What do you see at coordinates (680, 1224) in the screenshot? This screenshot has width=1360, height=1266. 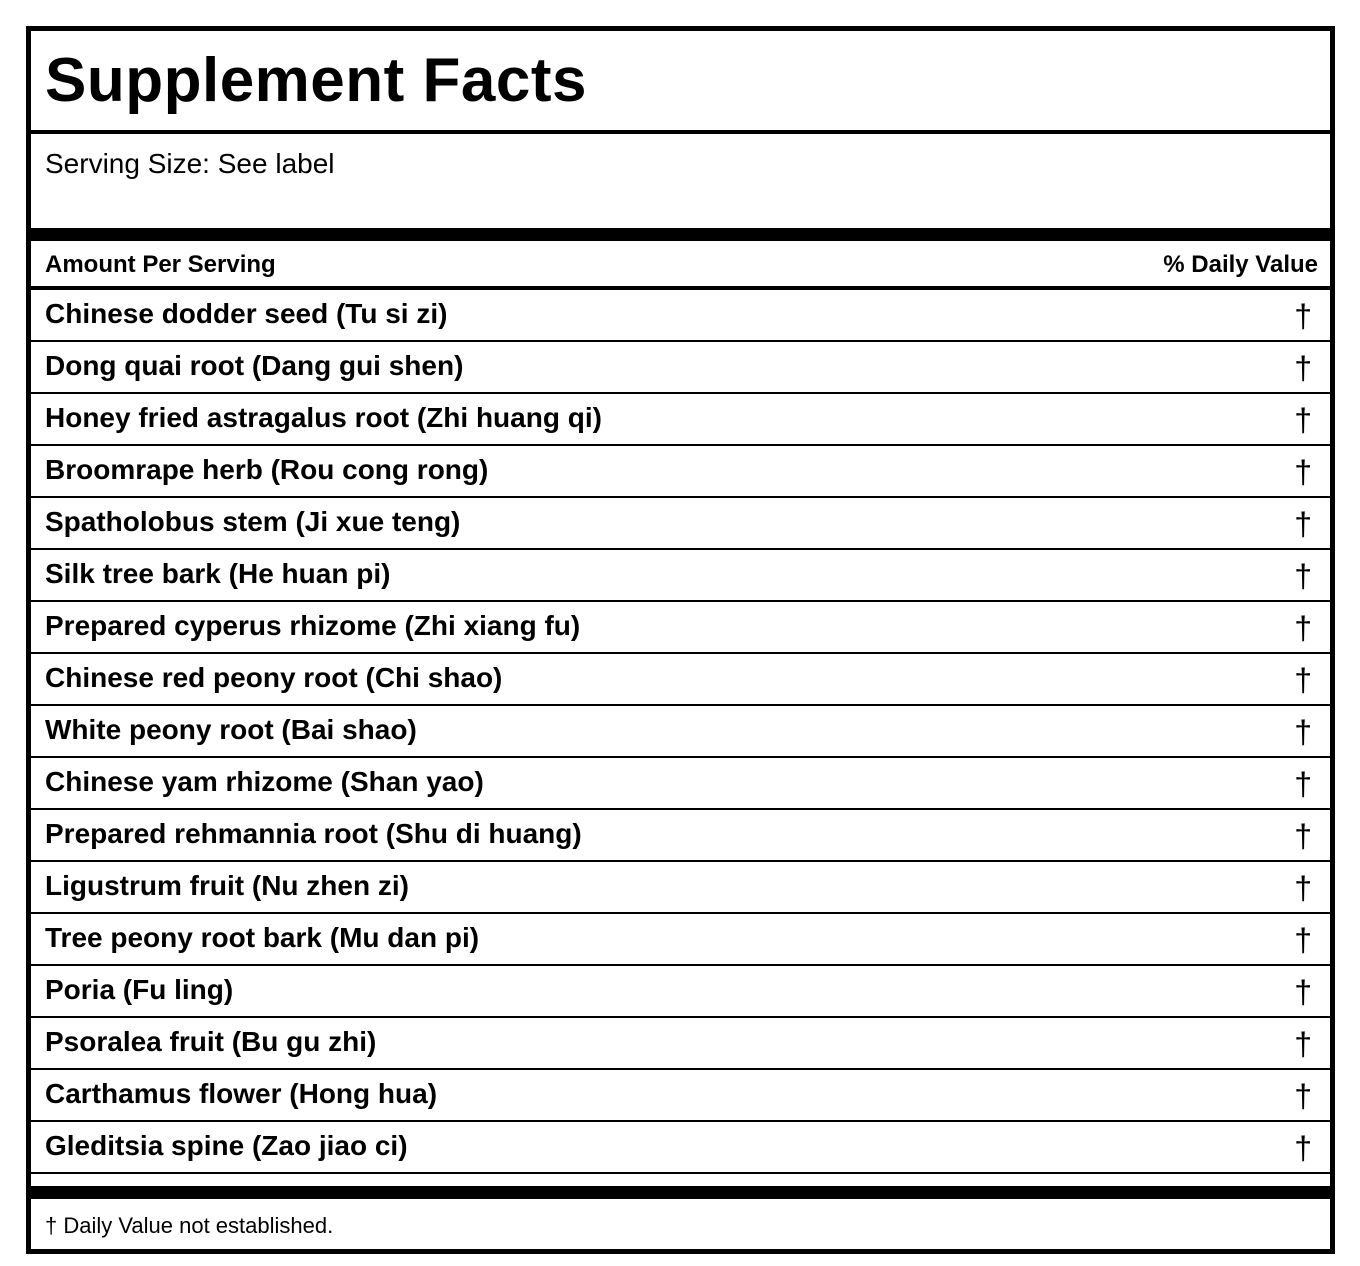 I see `footnote-row: † Daily Value not established.` at bounding box center [680, 1224].